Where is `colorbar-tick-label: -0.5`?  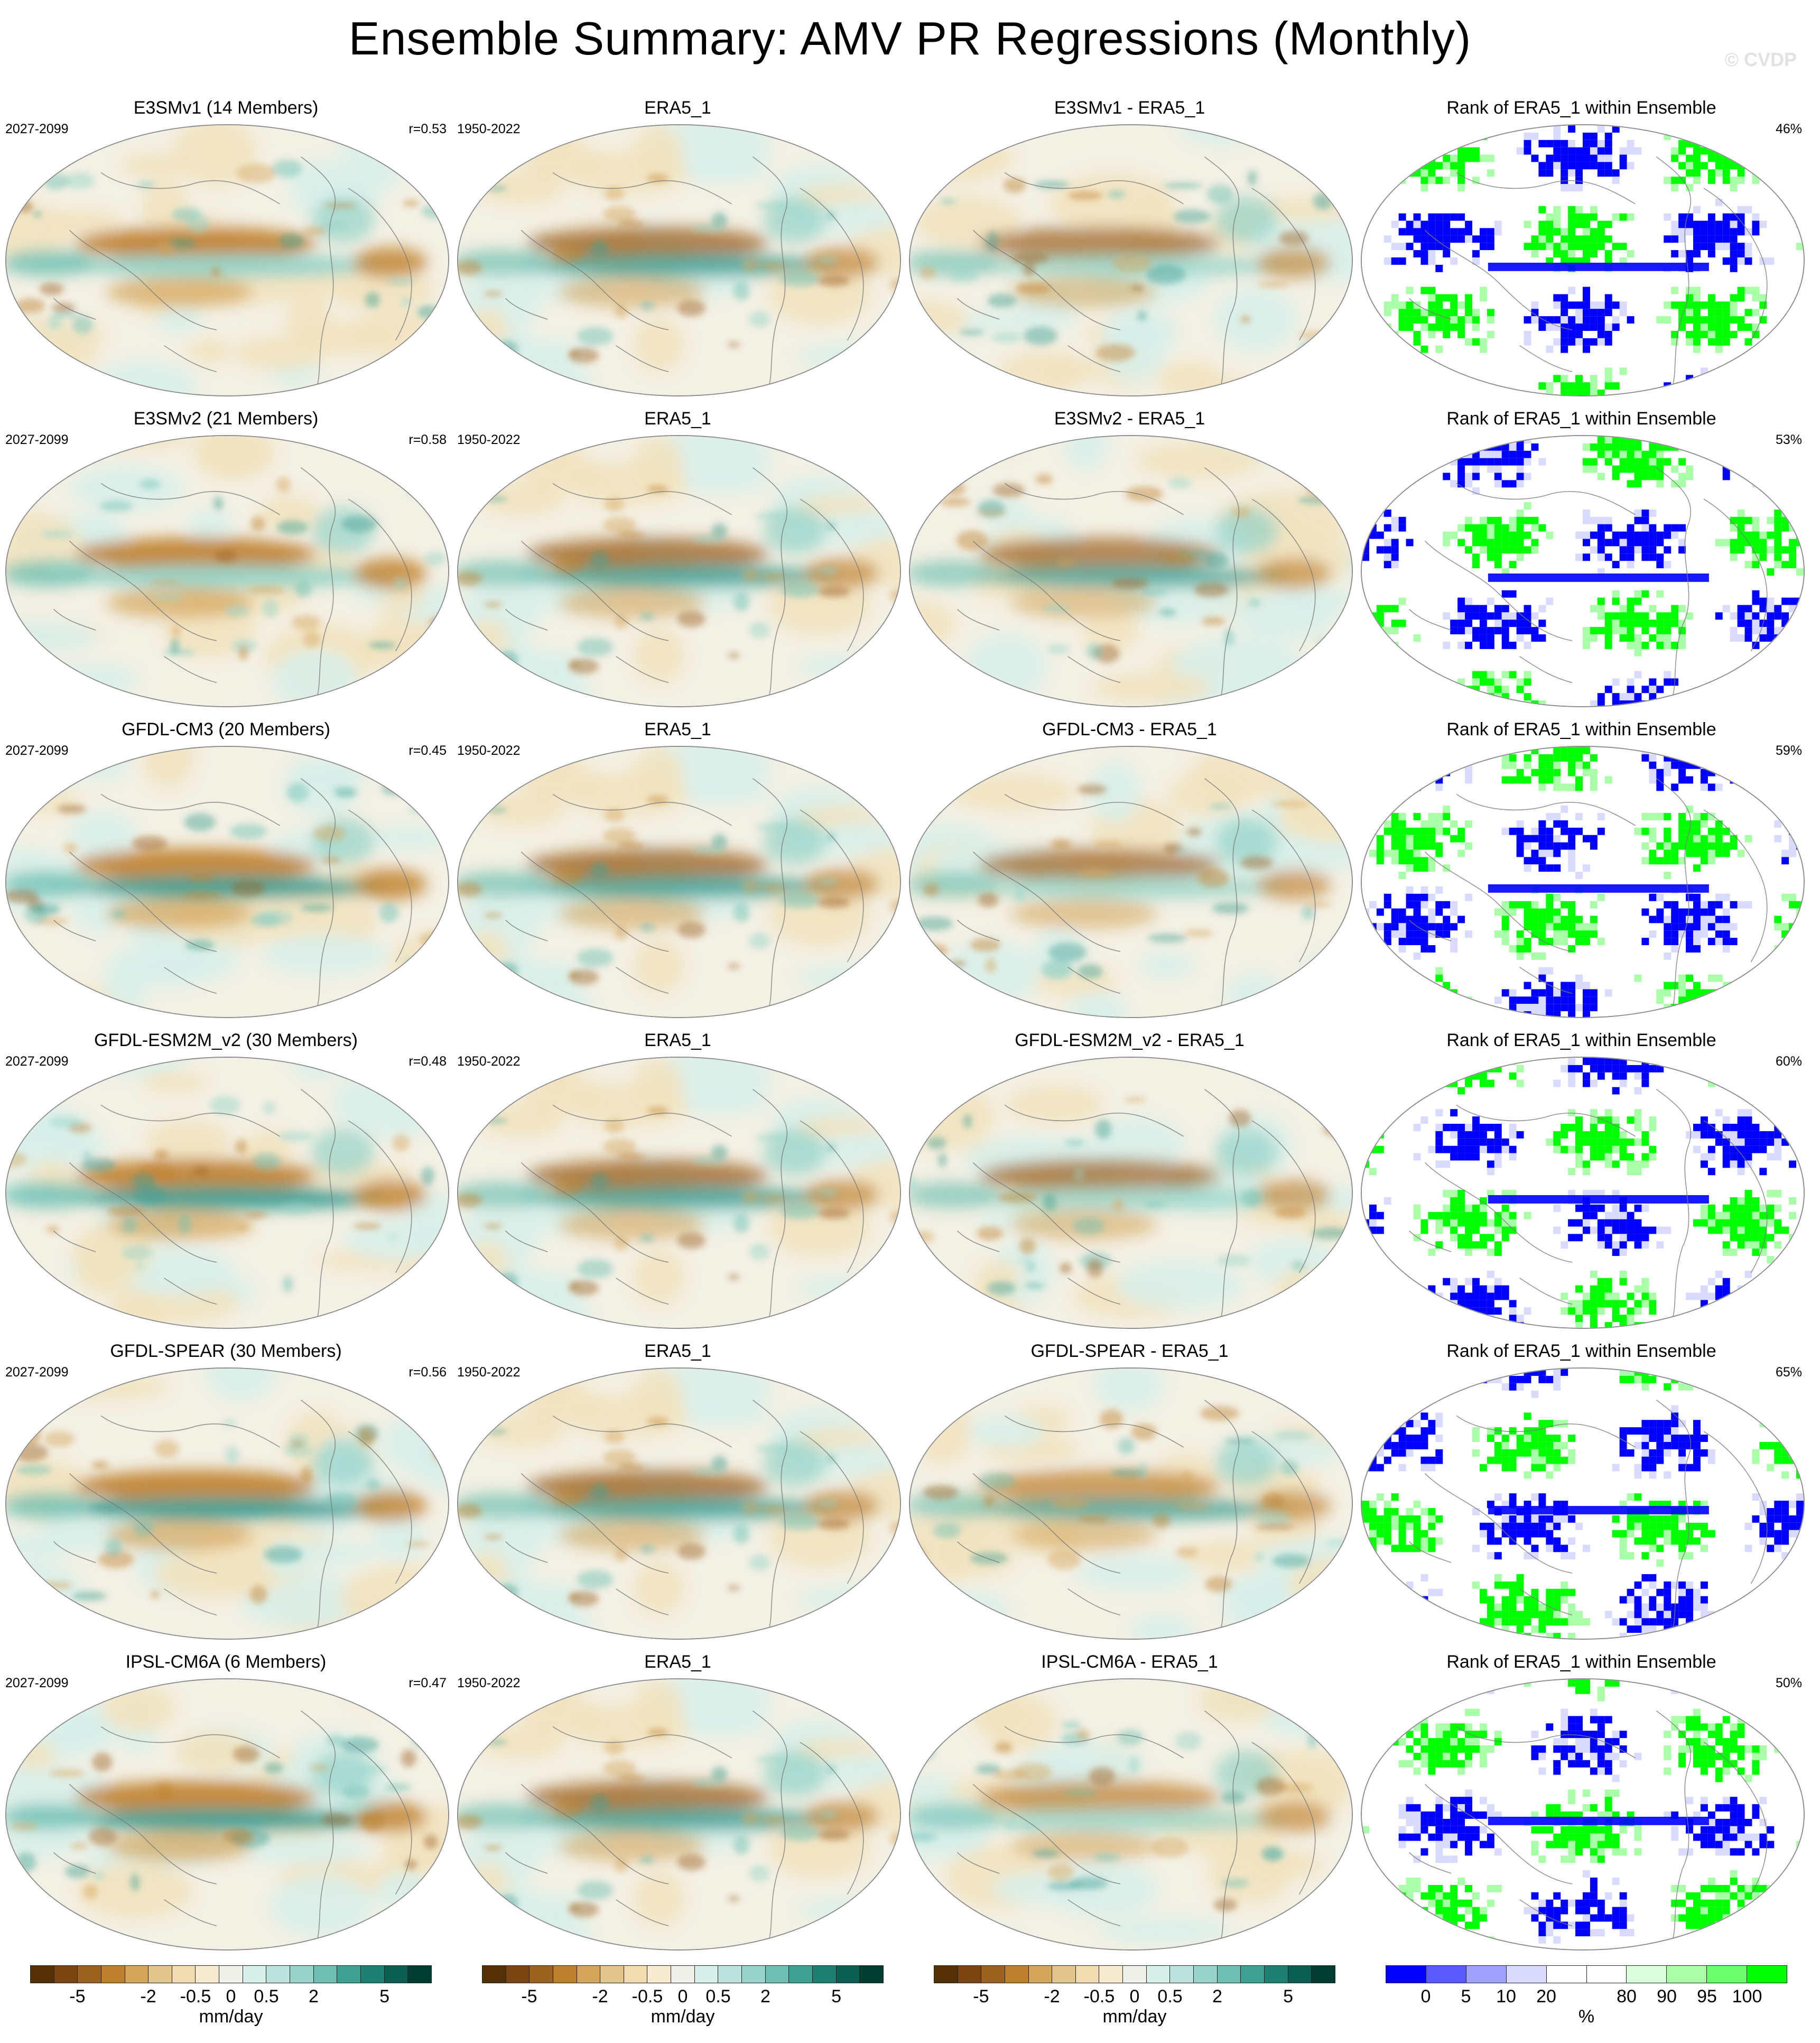
colorbar-tick-label: -0.5 is located at coordinates (647, 1996).